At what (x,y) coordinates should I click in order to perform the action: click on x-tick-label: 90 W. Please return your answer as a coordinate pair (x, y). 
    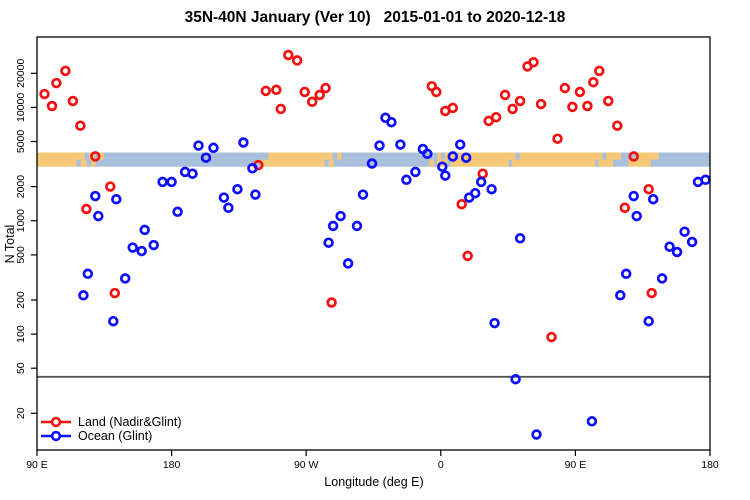
    Looking at the image, I should click on (306, 465).